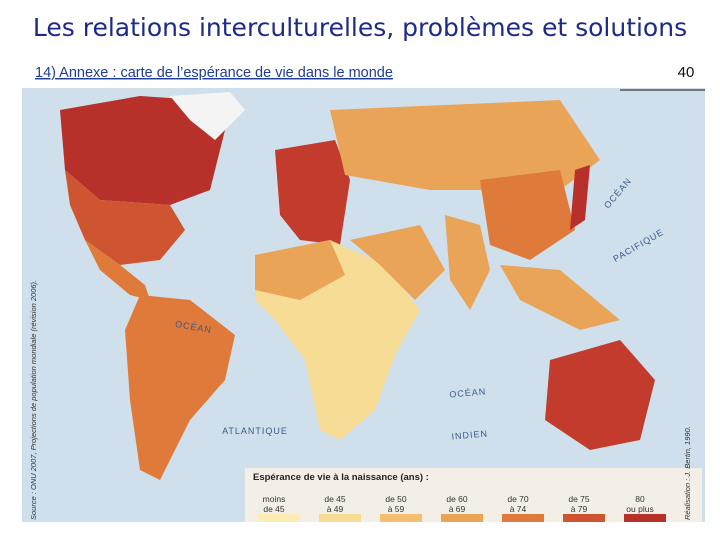 The width and height of the screenshot is (720, 540). What do you see at coordinates (467, 262) in the screenshot?
I see `india` at bounding box center [467, 262].